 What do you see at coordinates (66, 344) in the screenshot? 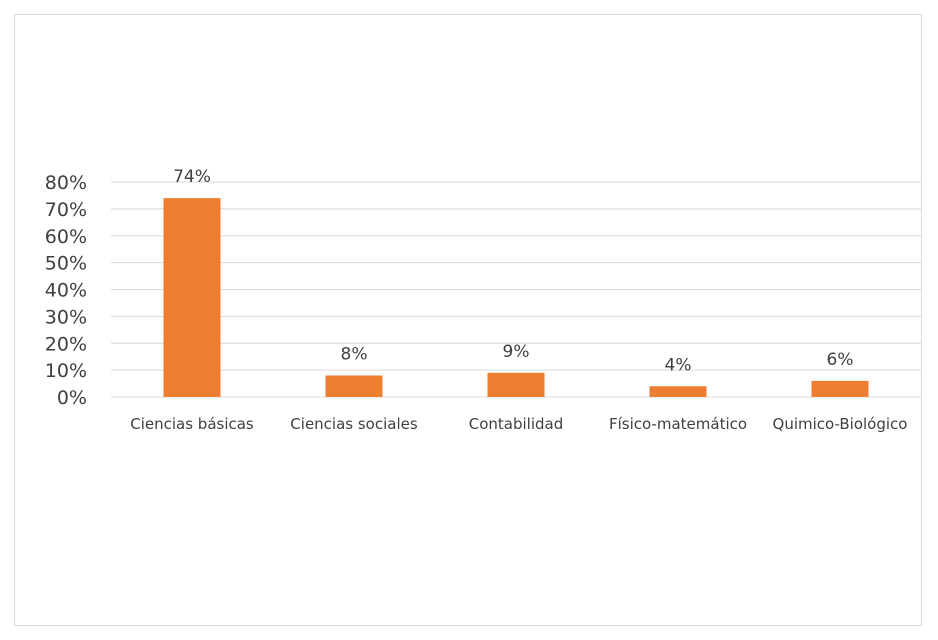
I see `y-tick-label: 20%` at bounding box center [66, 344].